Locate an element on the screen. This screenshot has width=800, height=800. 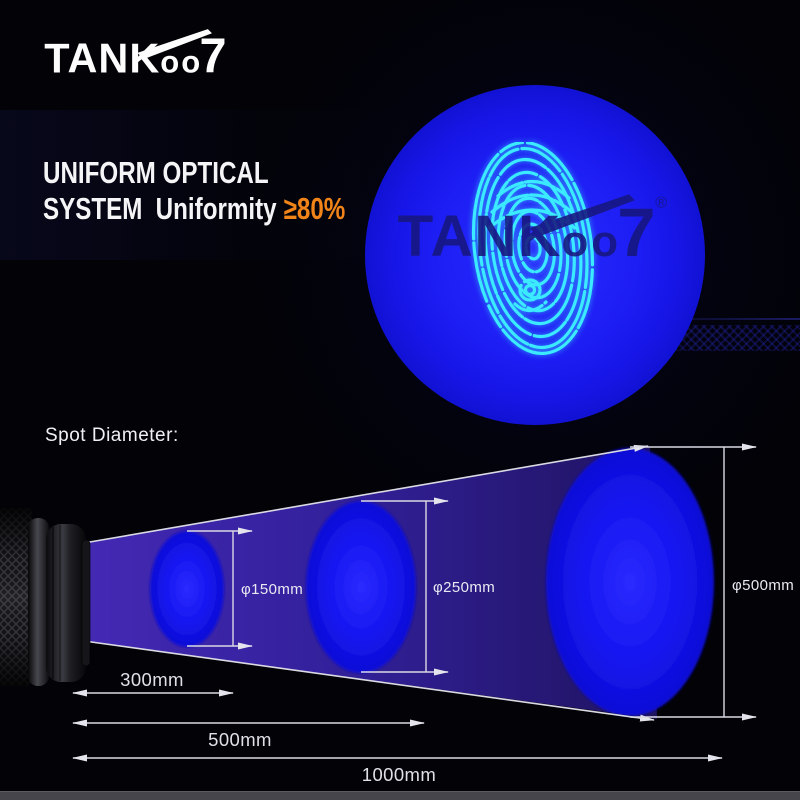
background-tint is located at coordinates (215, 185).